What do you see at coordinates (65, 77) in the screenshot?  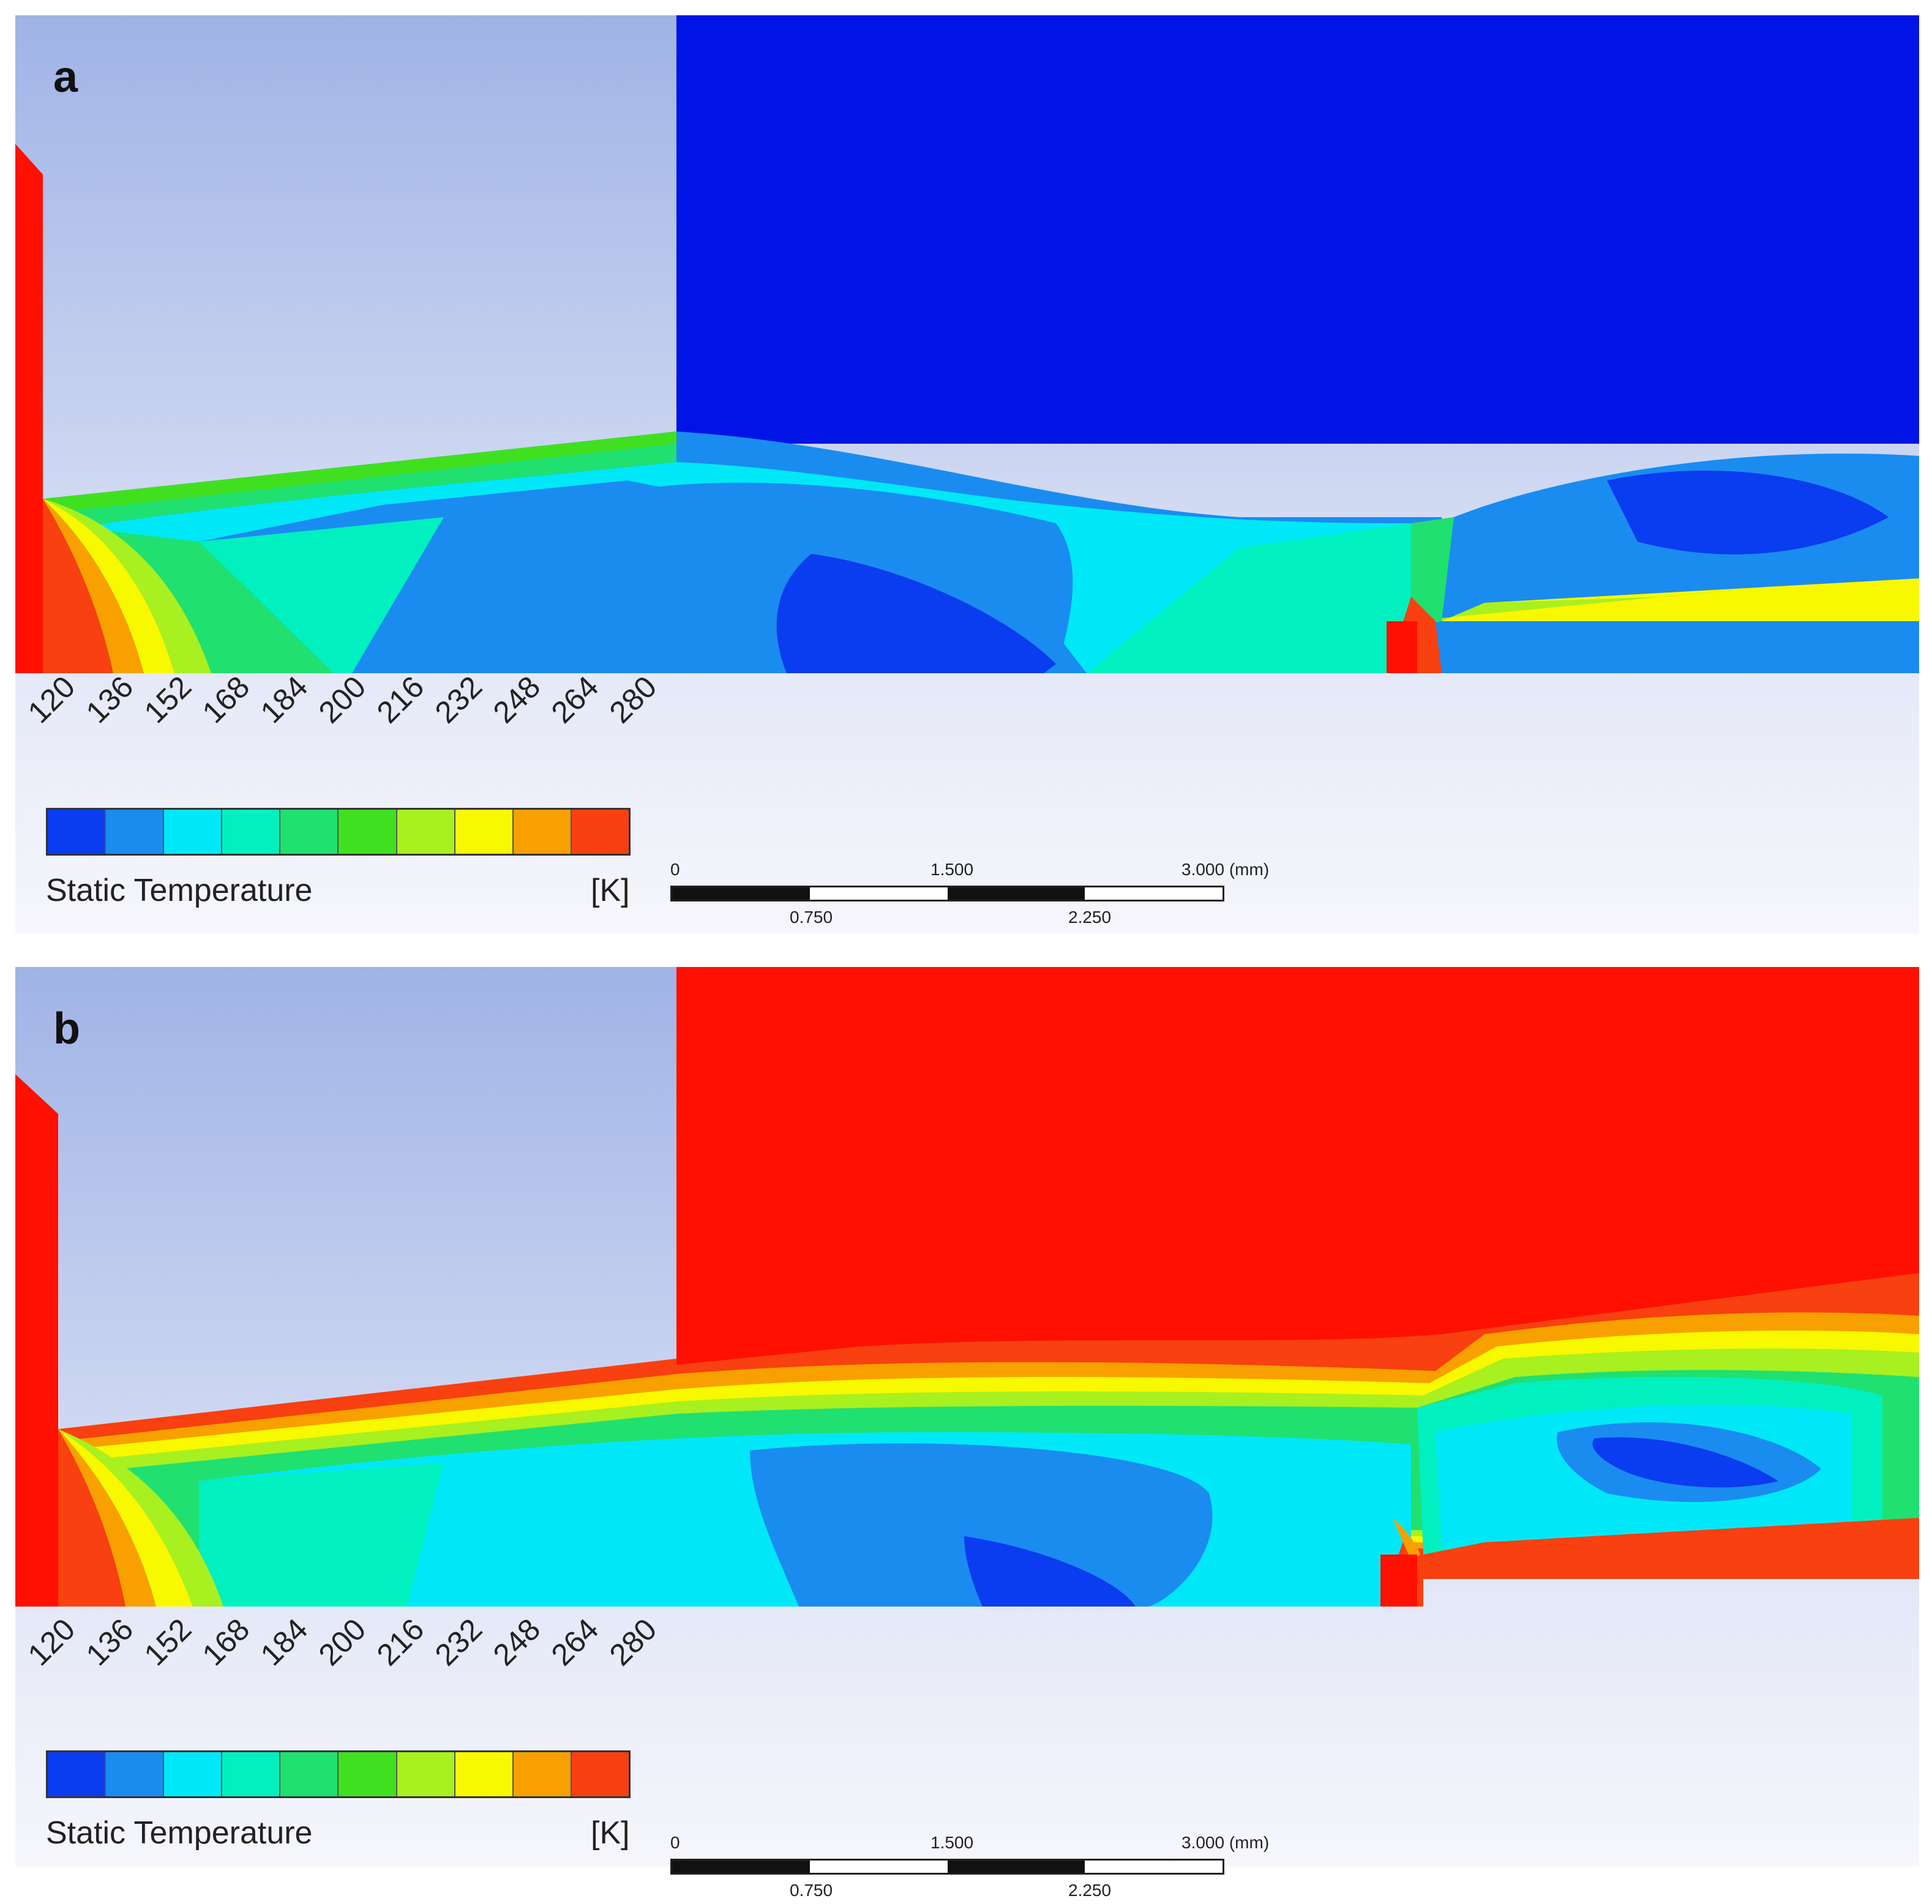 I see `panel-label: a` at bounding box center [65, 77].